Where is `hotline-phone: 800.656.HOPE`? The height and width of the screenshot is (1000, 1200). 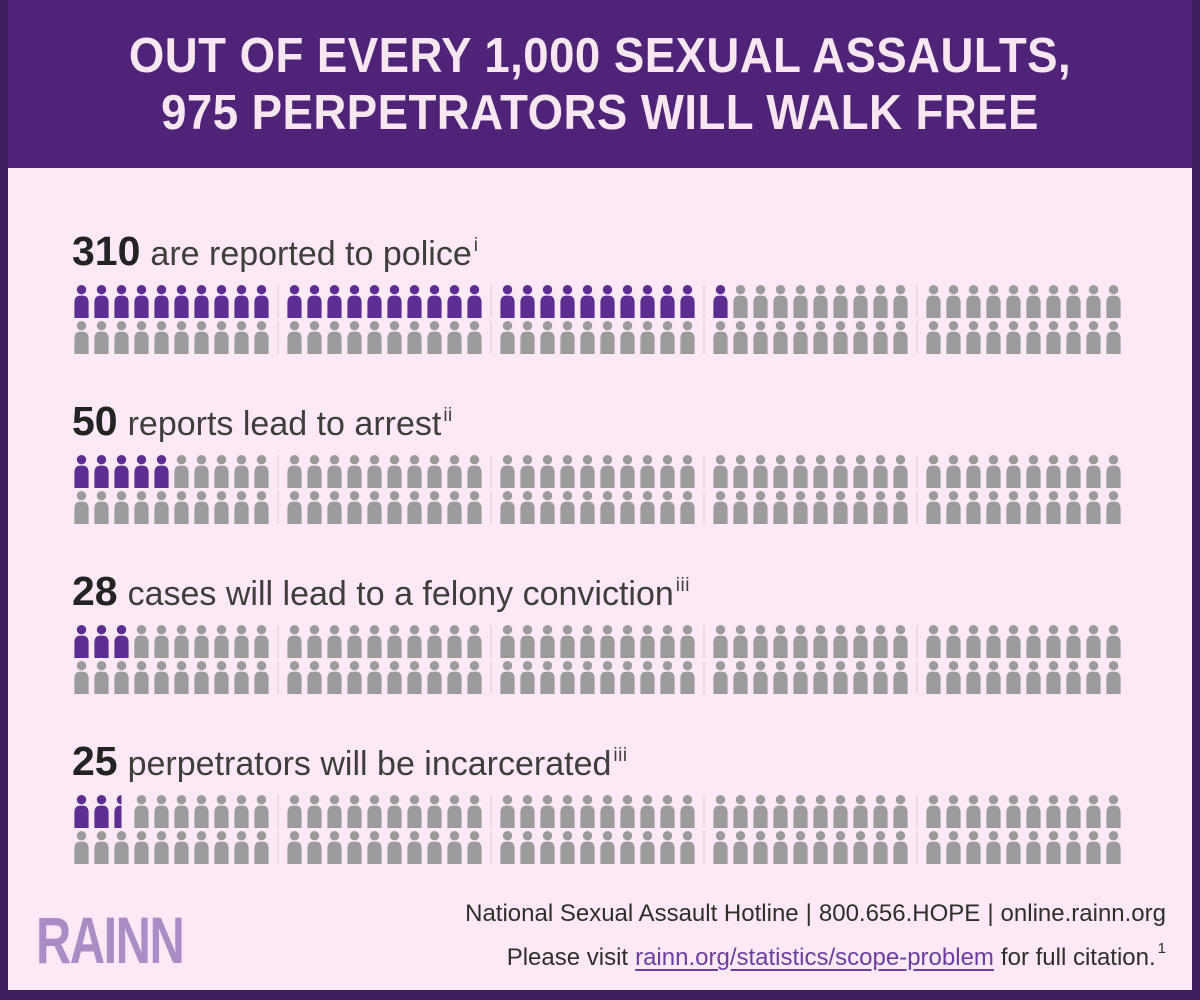 hotline-phone: 800.656.HOPE is located at coordinates (899, 913).